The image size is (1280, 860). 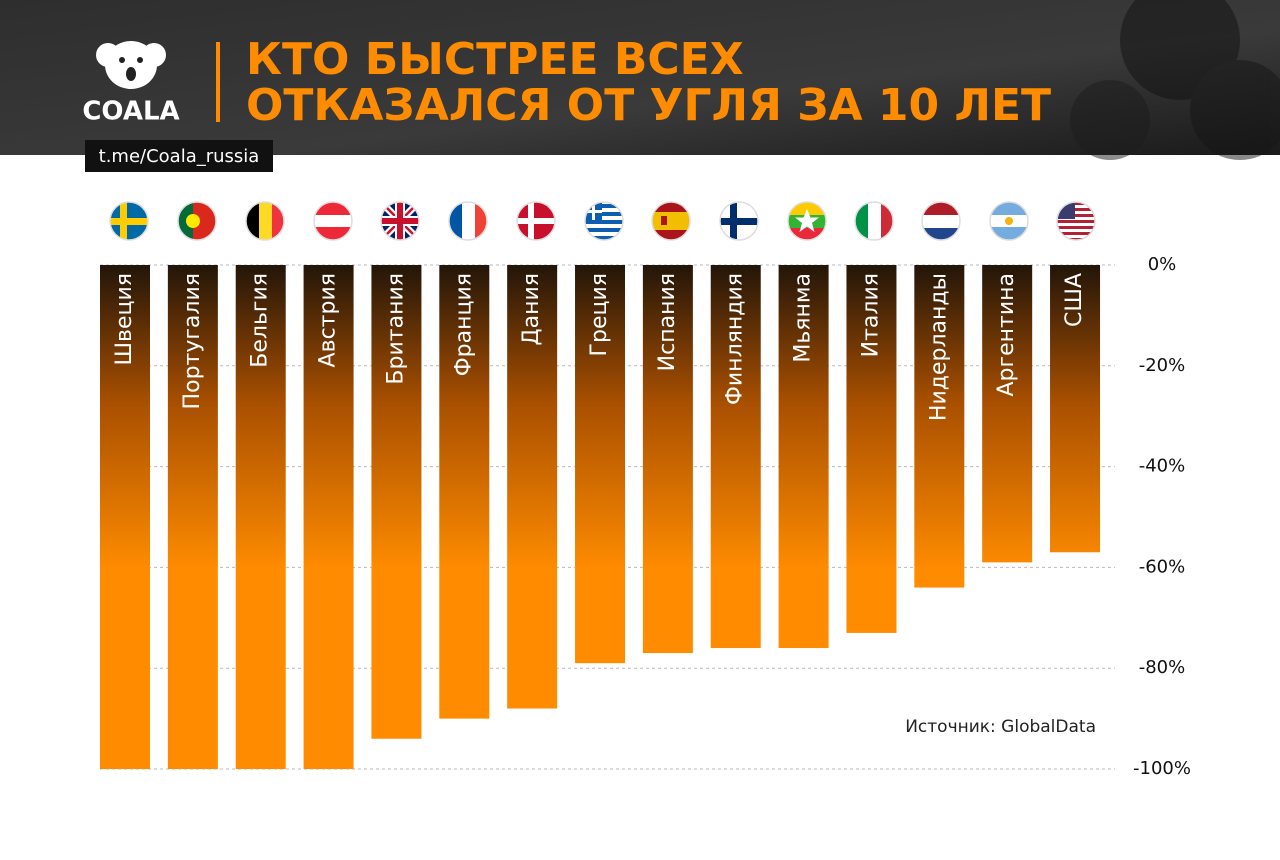 I want to click on category-label: Португалия, so click(x=192, y=341).